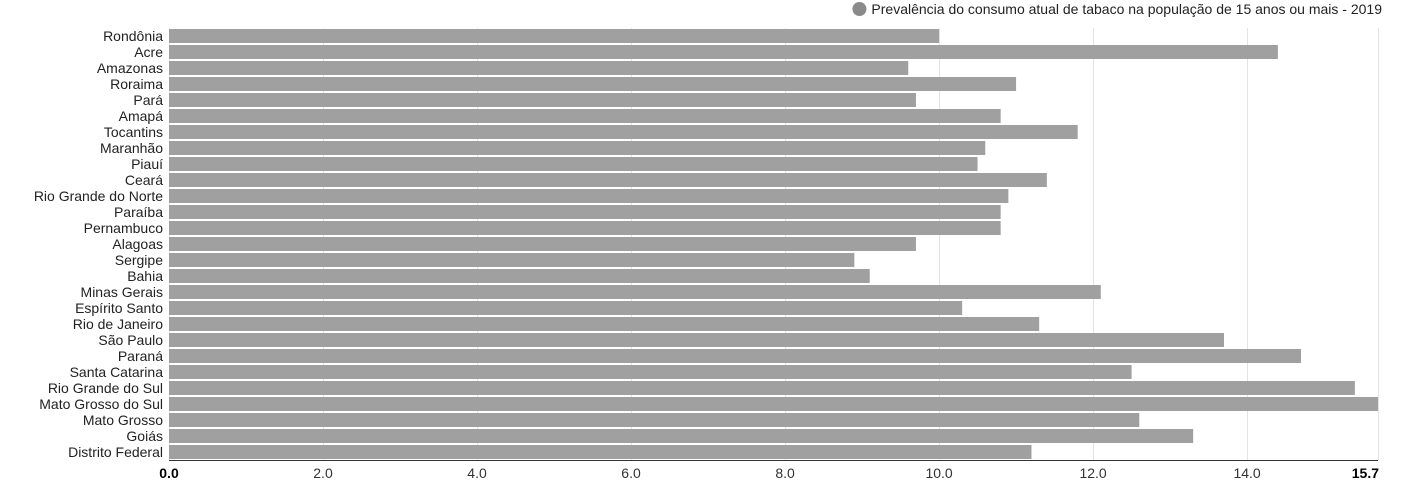 This screenshot has height=483, width=1415. Describe the element at coordinates (148, 100) in the screenshot. I see `category-label-4: Pará` at that location.